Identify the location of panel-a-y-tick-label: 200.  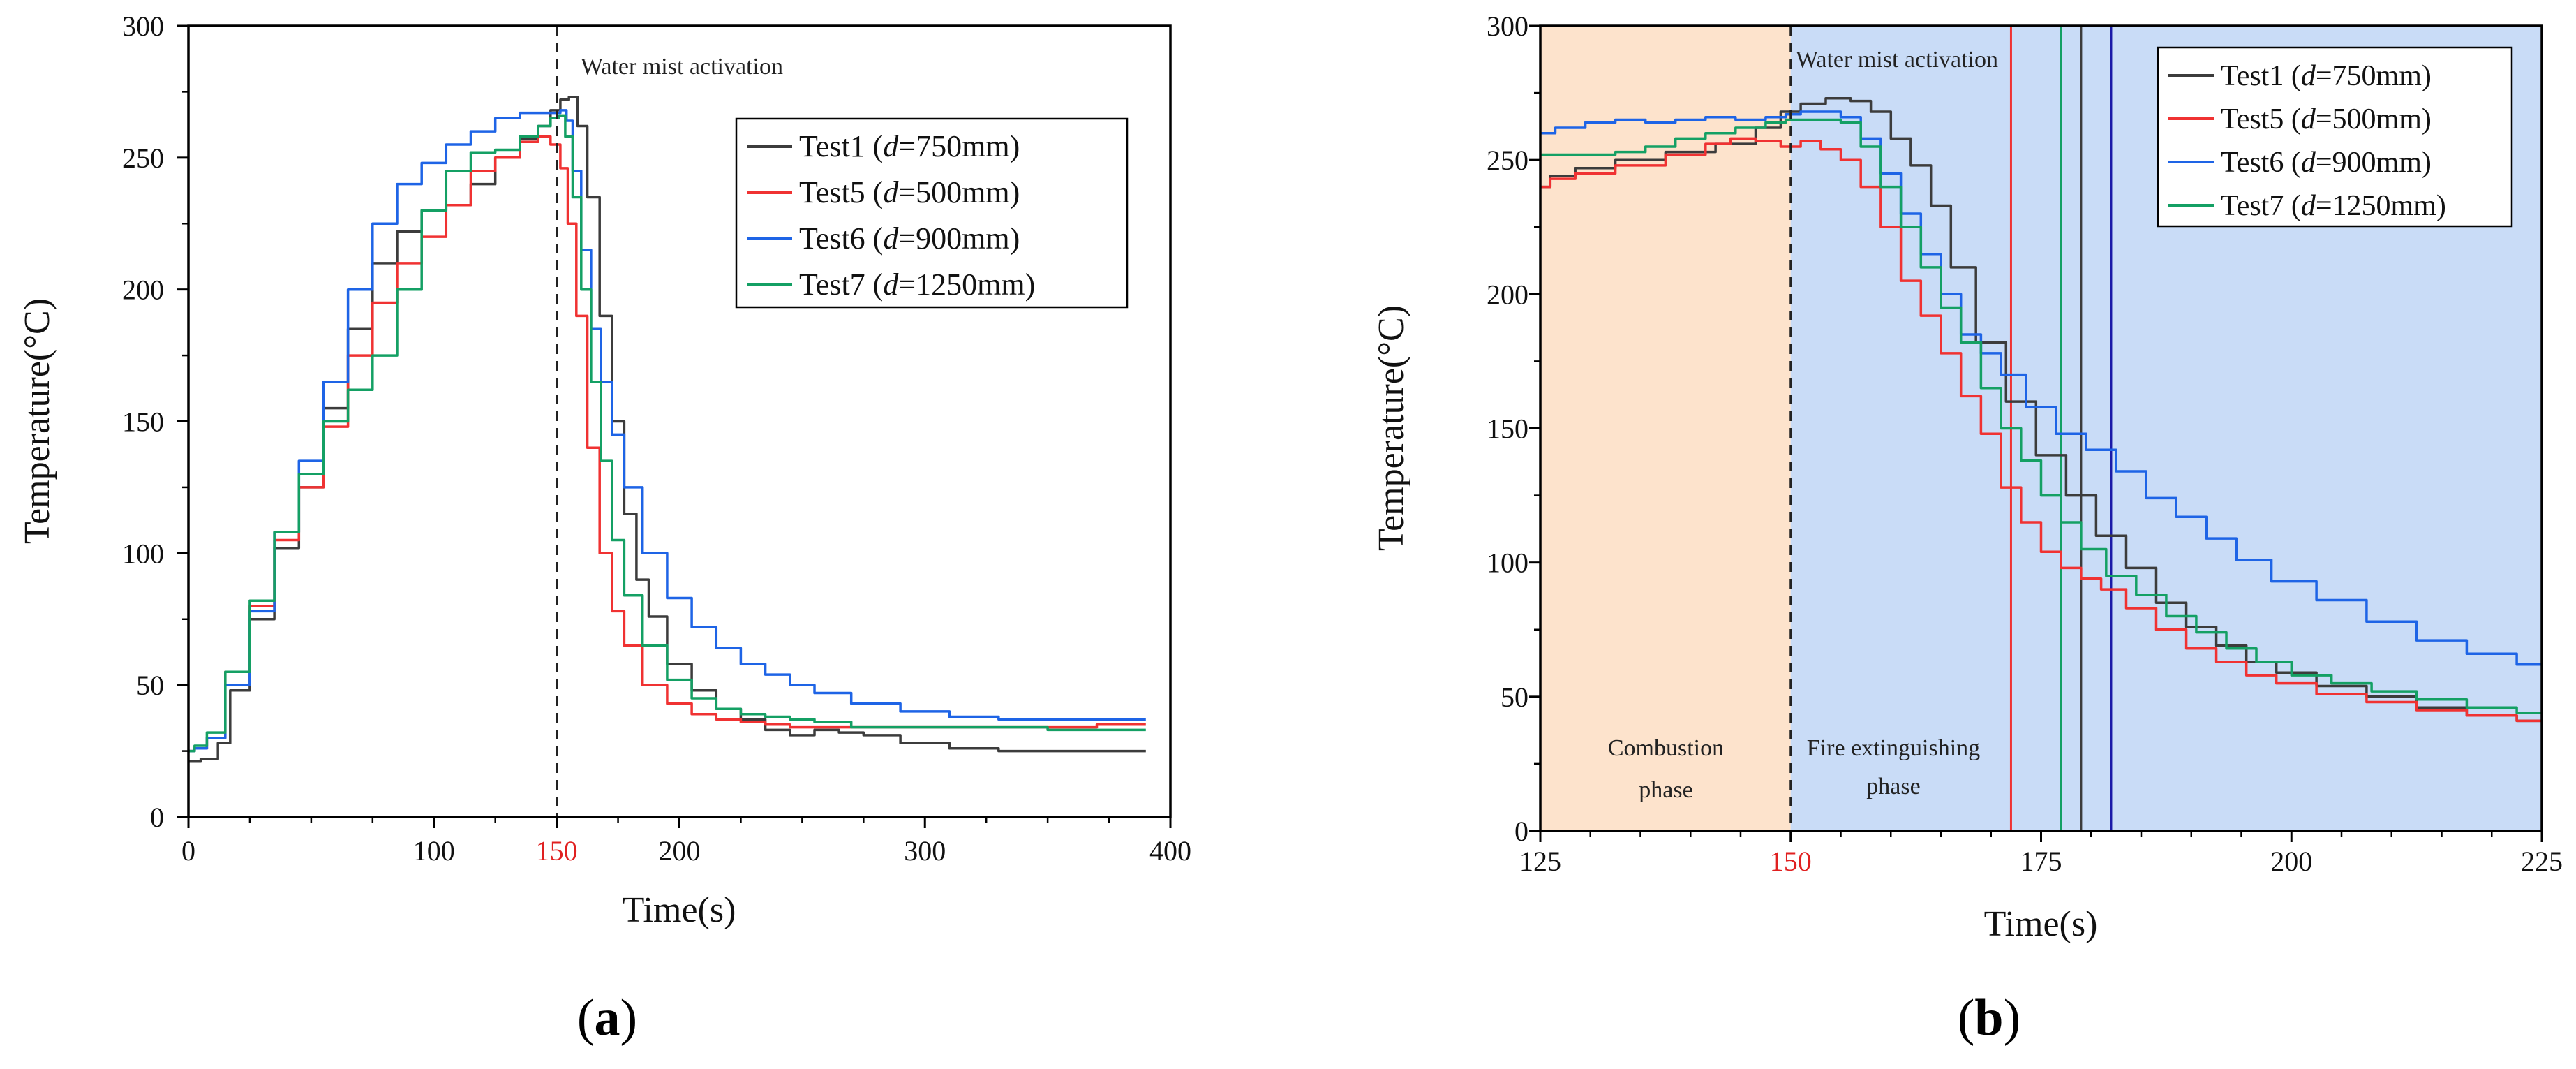
(143, 290).